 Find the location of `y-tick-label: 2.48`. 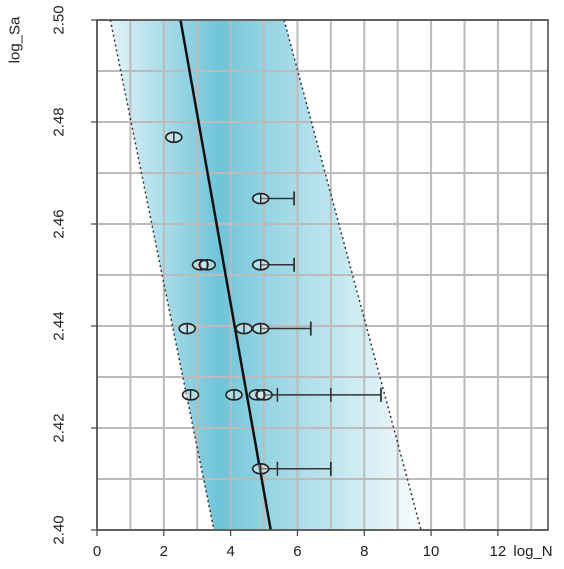

y-tick-label: 2.48 is located at coordinates (58, 121).